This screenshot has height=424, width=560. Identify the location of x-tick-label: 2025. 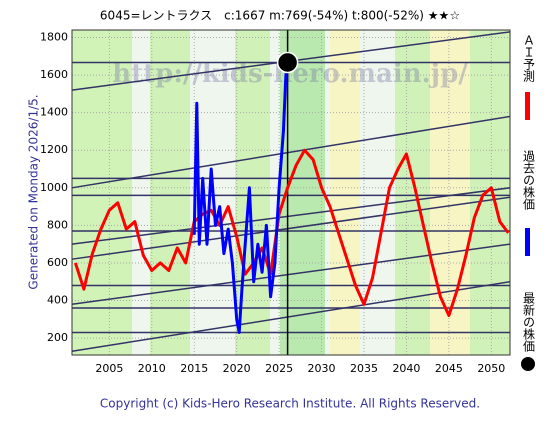
(279, 368).